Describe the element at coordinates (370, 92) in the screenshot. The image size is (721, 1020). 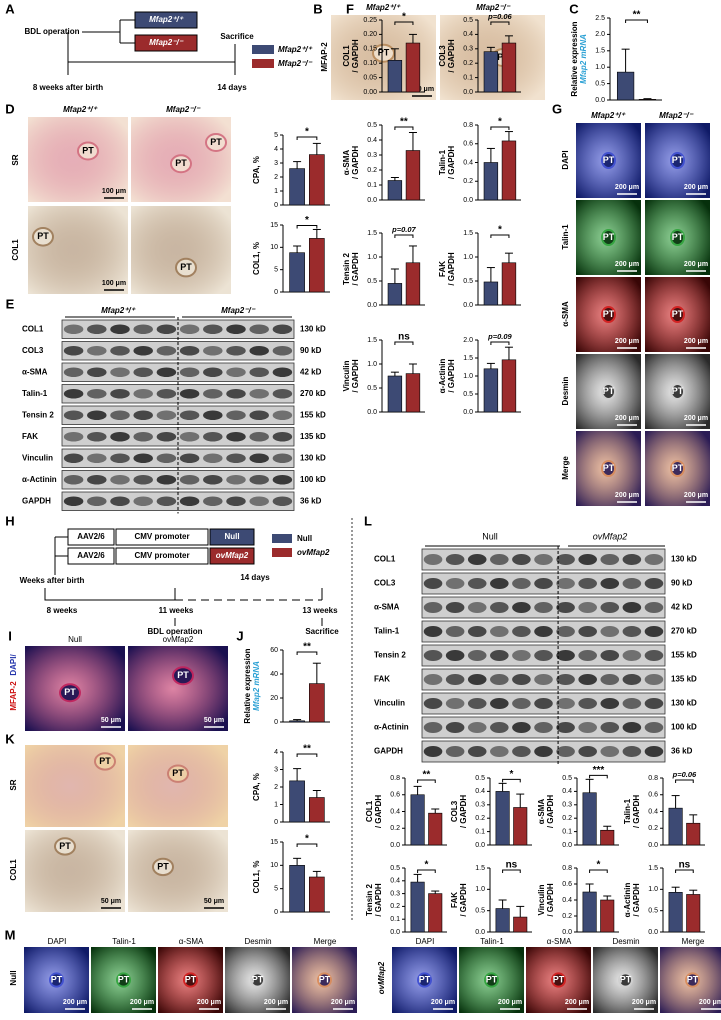
I see `tick-label: 0.00` at that location.